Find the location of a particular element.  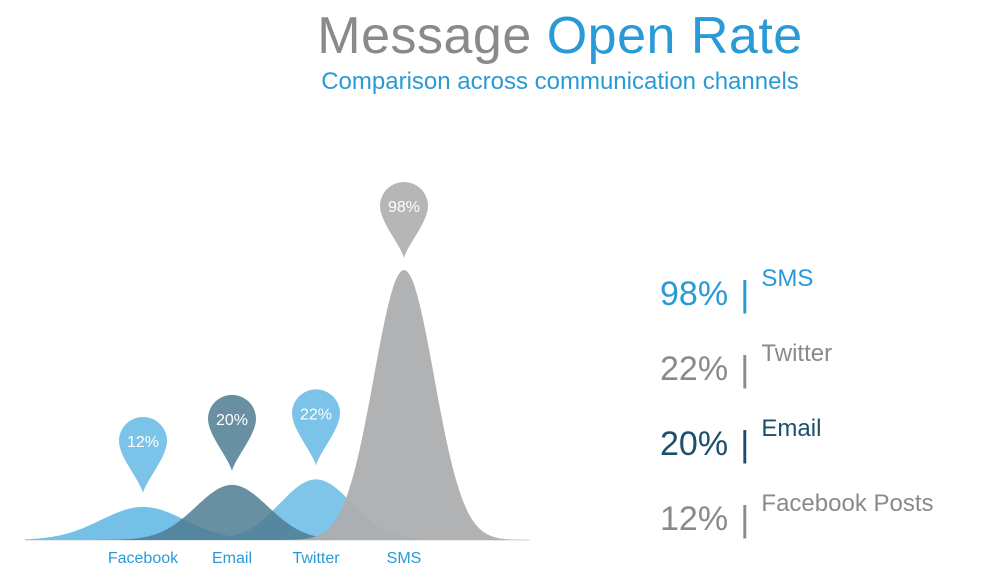

curve-twitter is located at coordinates (277, 509).